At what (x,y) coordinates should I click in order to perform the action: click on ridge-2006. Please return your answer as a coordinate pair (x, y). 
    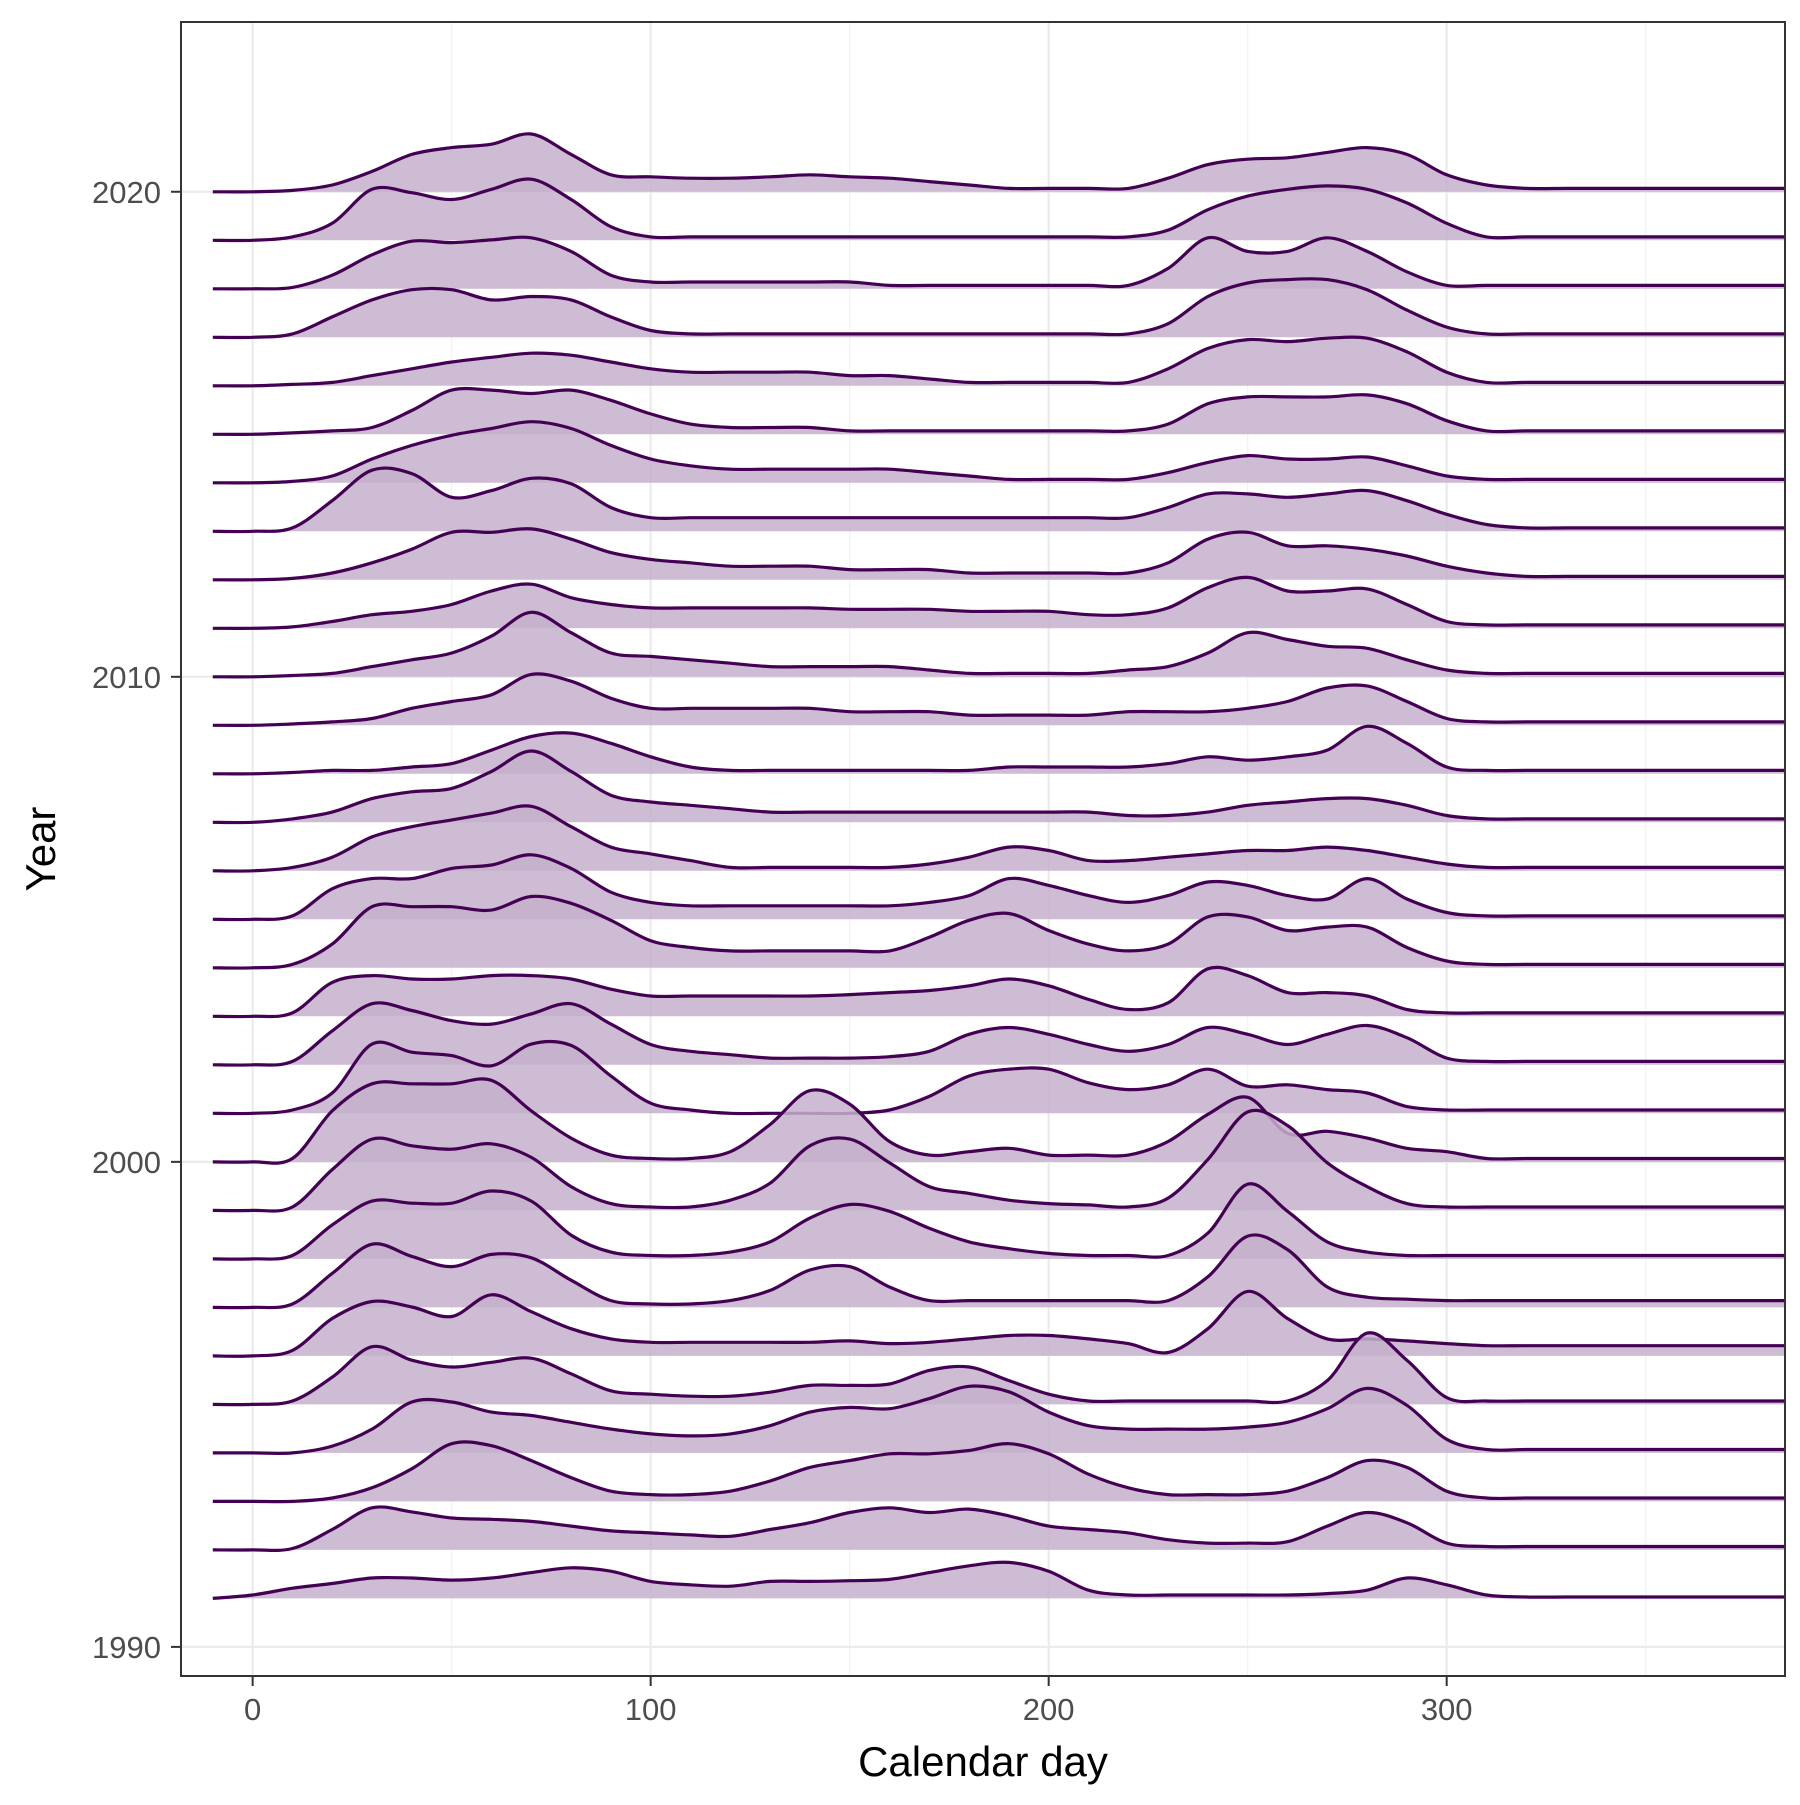
    Looking at the image, I should click on (998, 838).